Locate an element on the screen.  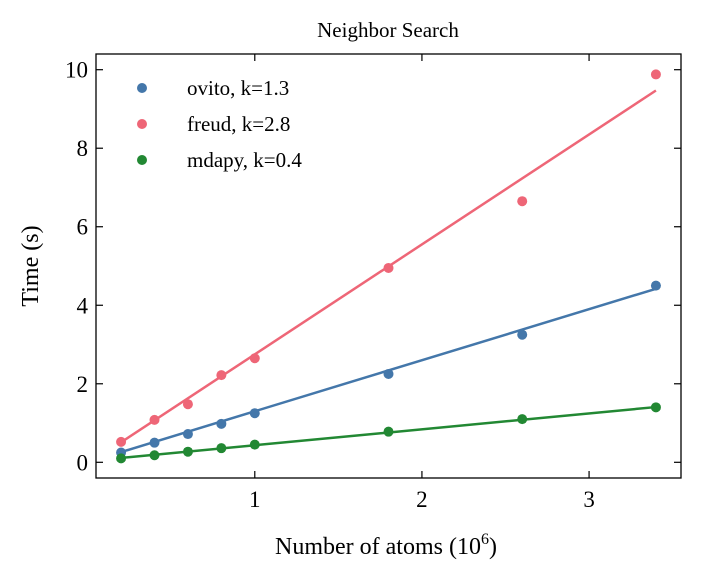
x-axis-label-close: ) is located at coordinates (493, 547).